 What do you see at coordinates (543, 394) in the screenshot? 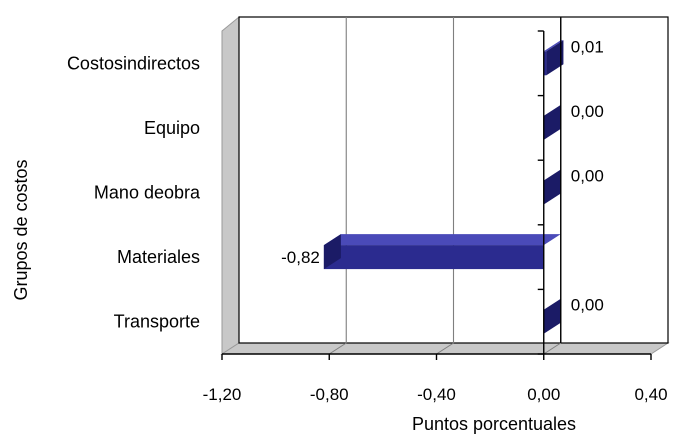
I see `x-tick-label: 0,00` at bounding box center [543, 394].